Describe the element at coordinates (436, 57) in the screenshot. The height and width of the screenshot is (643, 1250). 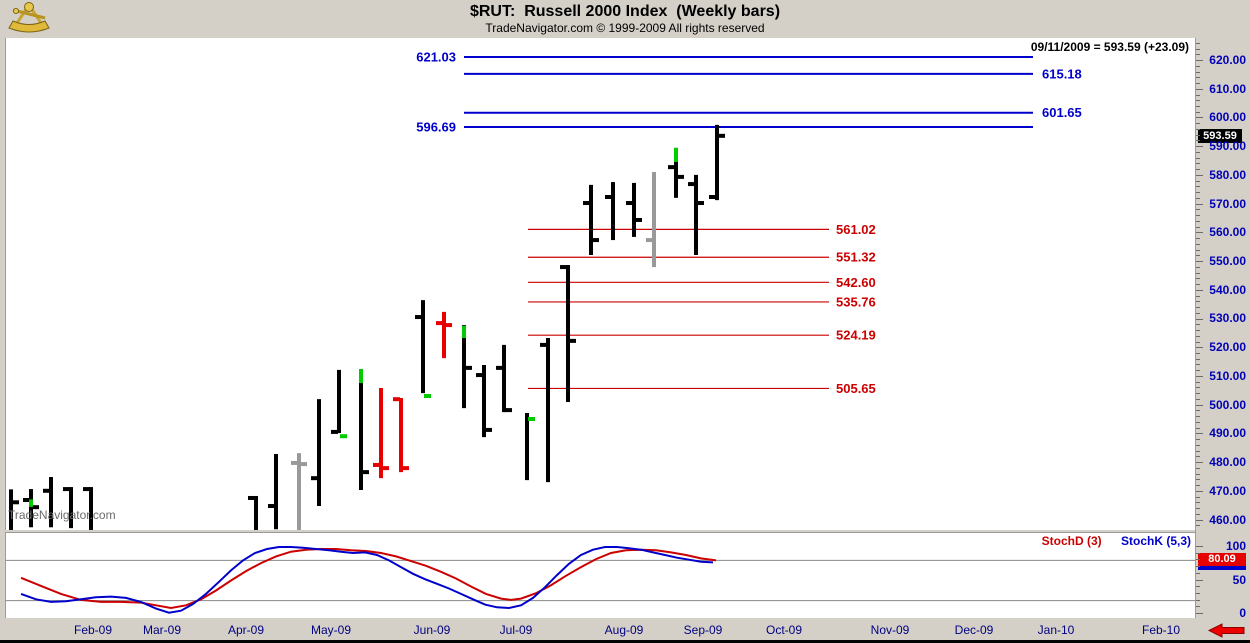
I see `resistance-label: 621.03` at that location.